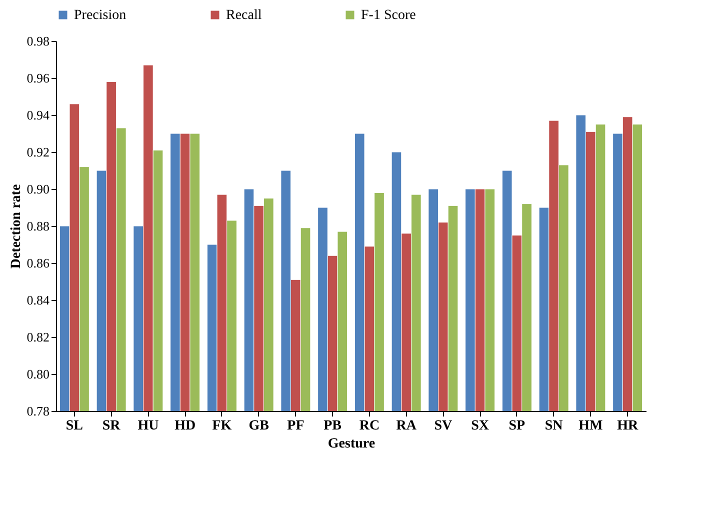 This screenshot has width=708, height=511. I want to click on y-tick-label: 0.88, so click(38, 226).